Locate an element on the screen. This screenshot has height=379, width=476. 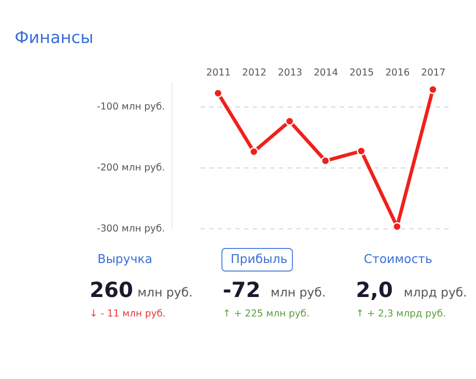
y-tick-label: -100 млн руб. is located at coordinates (130, 107).